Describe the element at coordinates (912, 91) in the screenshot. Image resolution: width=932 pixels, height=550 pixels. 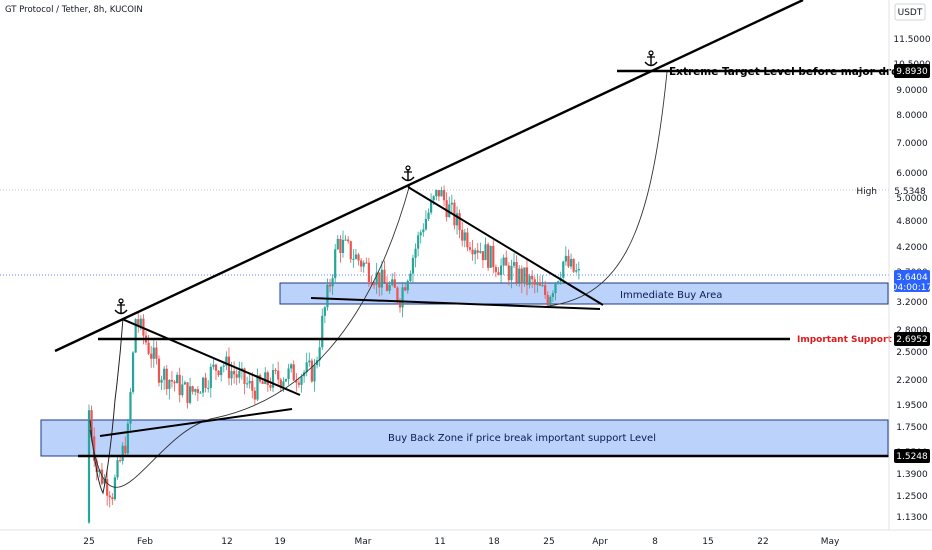
I see `price-tick-label: 9.0000` at that location.